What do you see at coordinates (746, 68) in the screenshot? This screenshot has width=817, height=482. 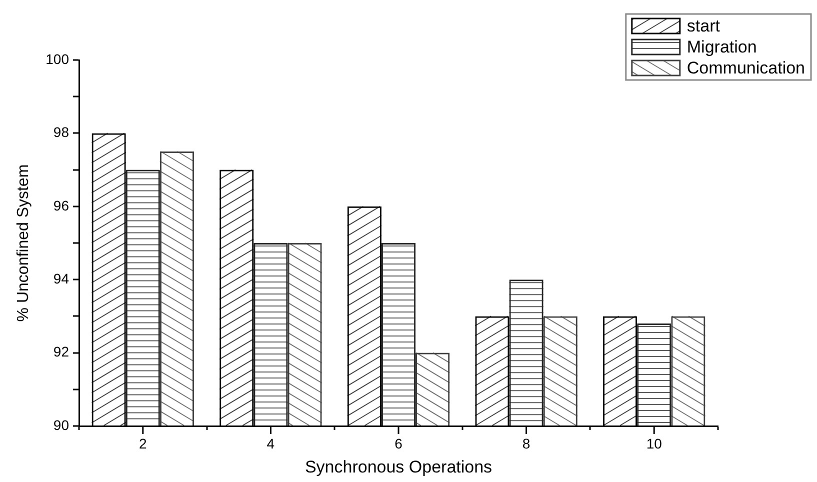 I see `legend-label: Communication` at bounding box center [746, 68].